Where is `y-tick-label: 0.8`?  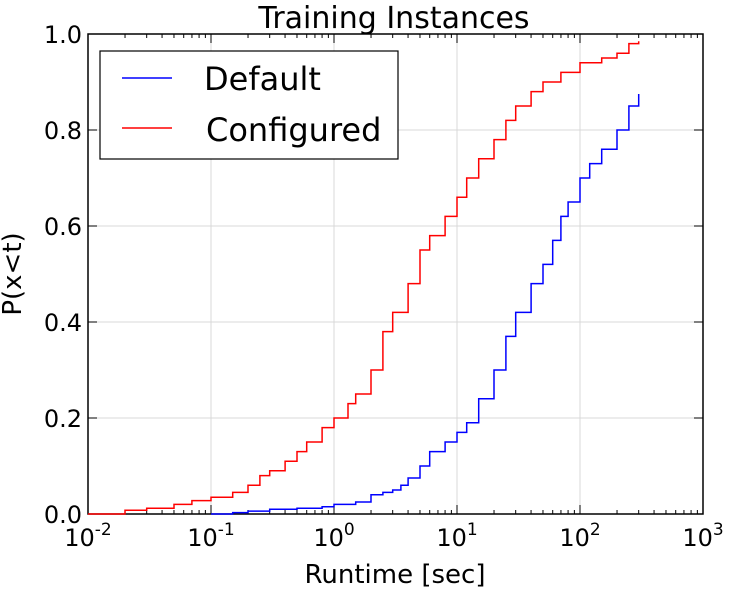
y-tick-label: 0.8 is located at coordinates (63, 131).